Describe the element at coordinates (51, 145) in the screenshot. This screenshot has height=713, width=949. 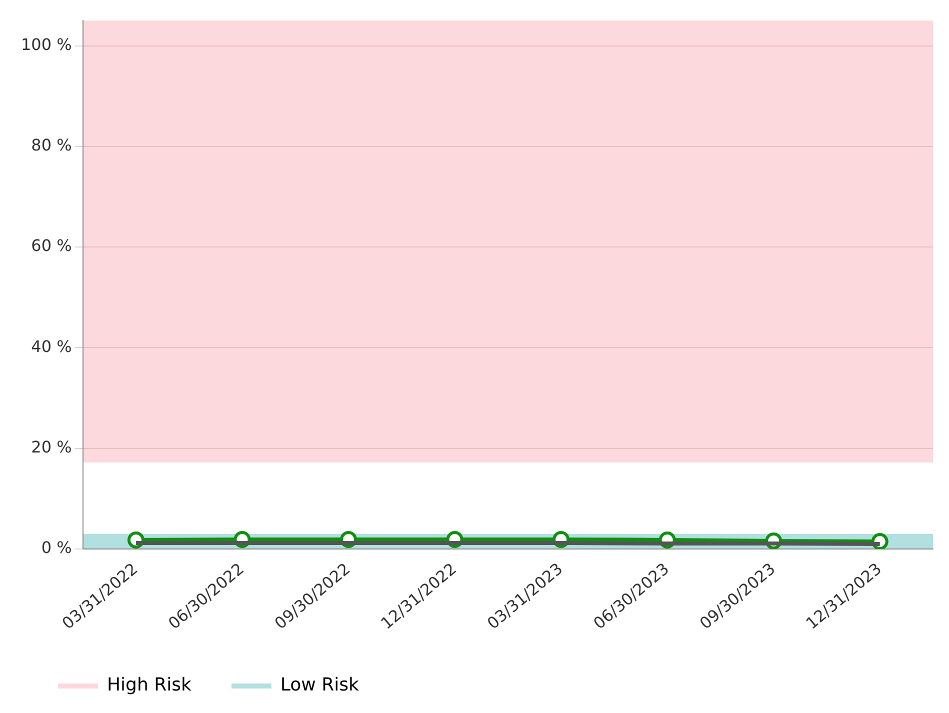
I see `y-tick-label: 80 %` at that location.